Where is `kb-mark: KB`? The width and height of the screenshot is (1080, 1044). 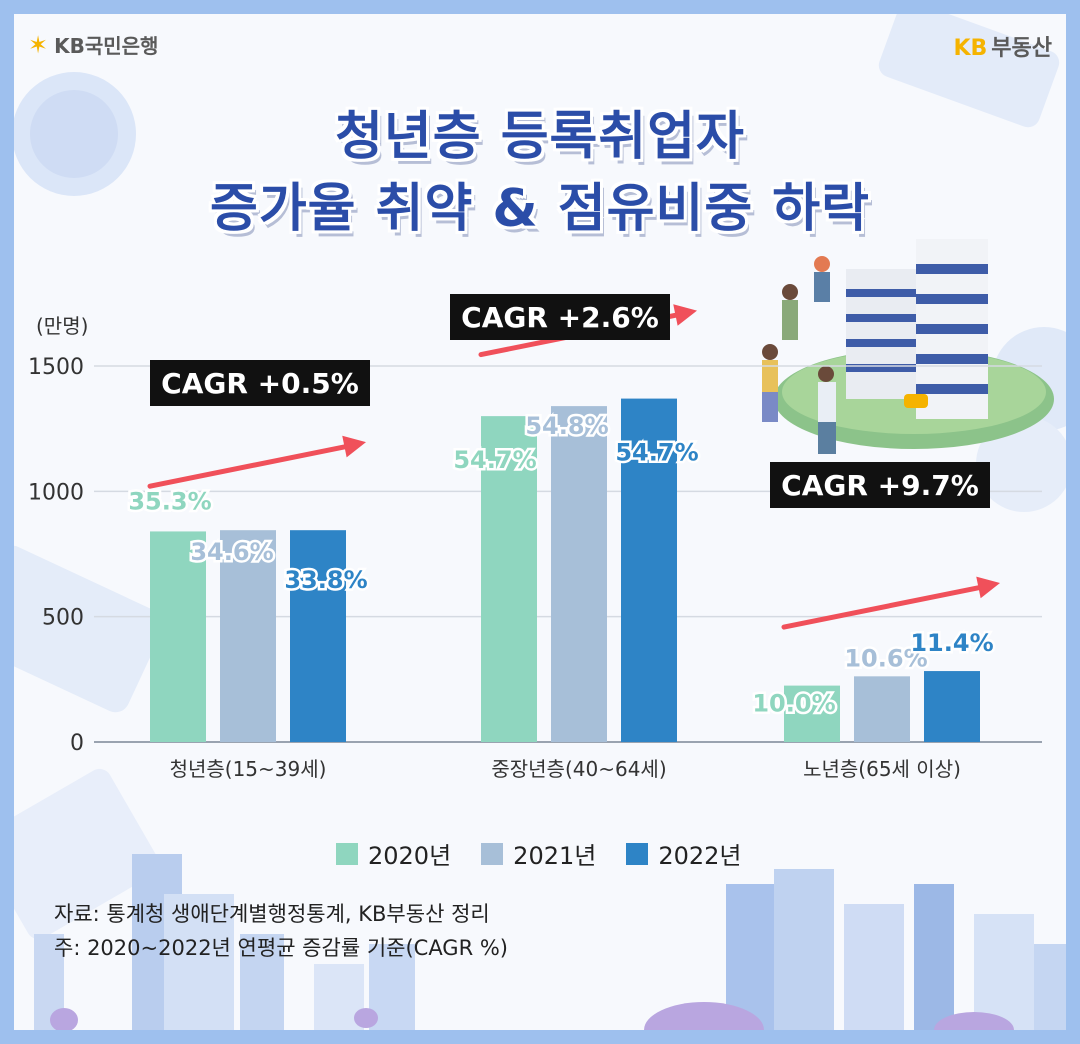
kb-mark: KB is located at coordinates (970, 48).